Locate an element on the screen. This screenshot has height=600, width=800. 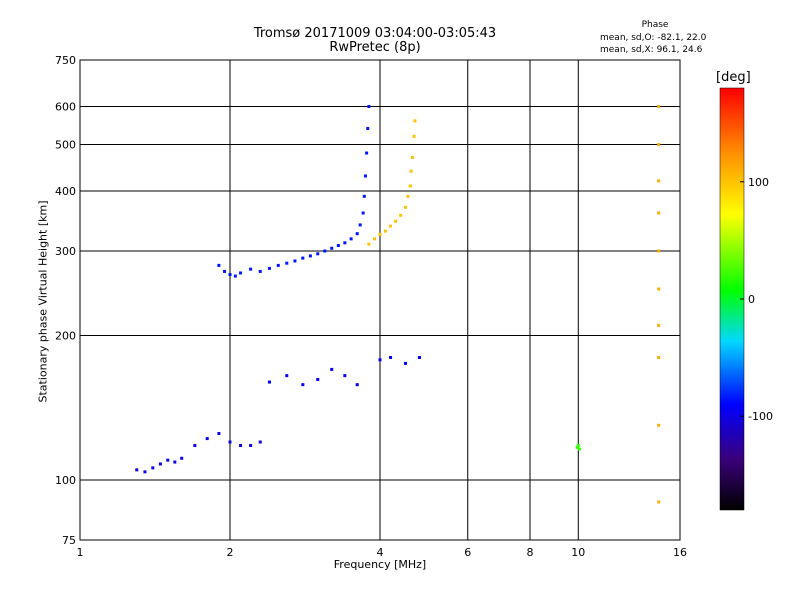
x-tick-label: 1 is located at coordinates (80, 552).